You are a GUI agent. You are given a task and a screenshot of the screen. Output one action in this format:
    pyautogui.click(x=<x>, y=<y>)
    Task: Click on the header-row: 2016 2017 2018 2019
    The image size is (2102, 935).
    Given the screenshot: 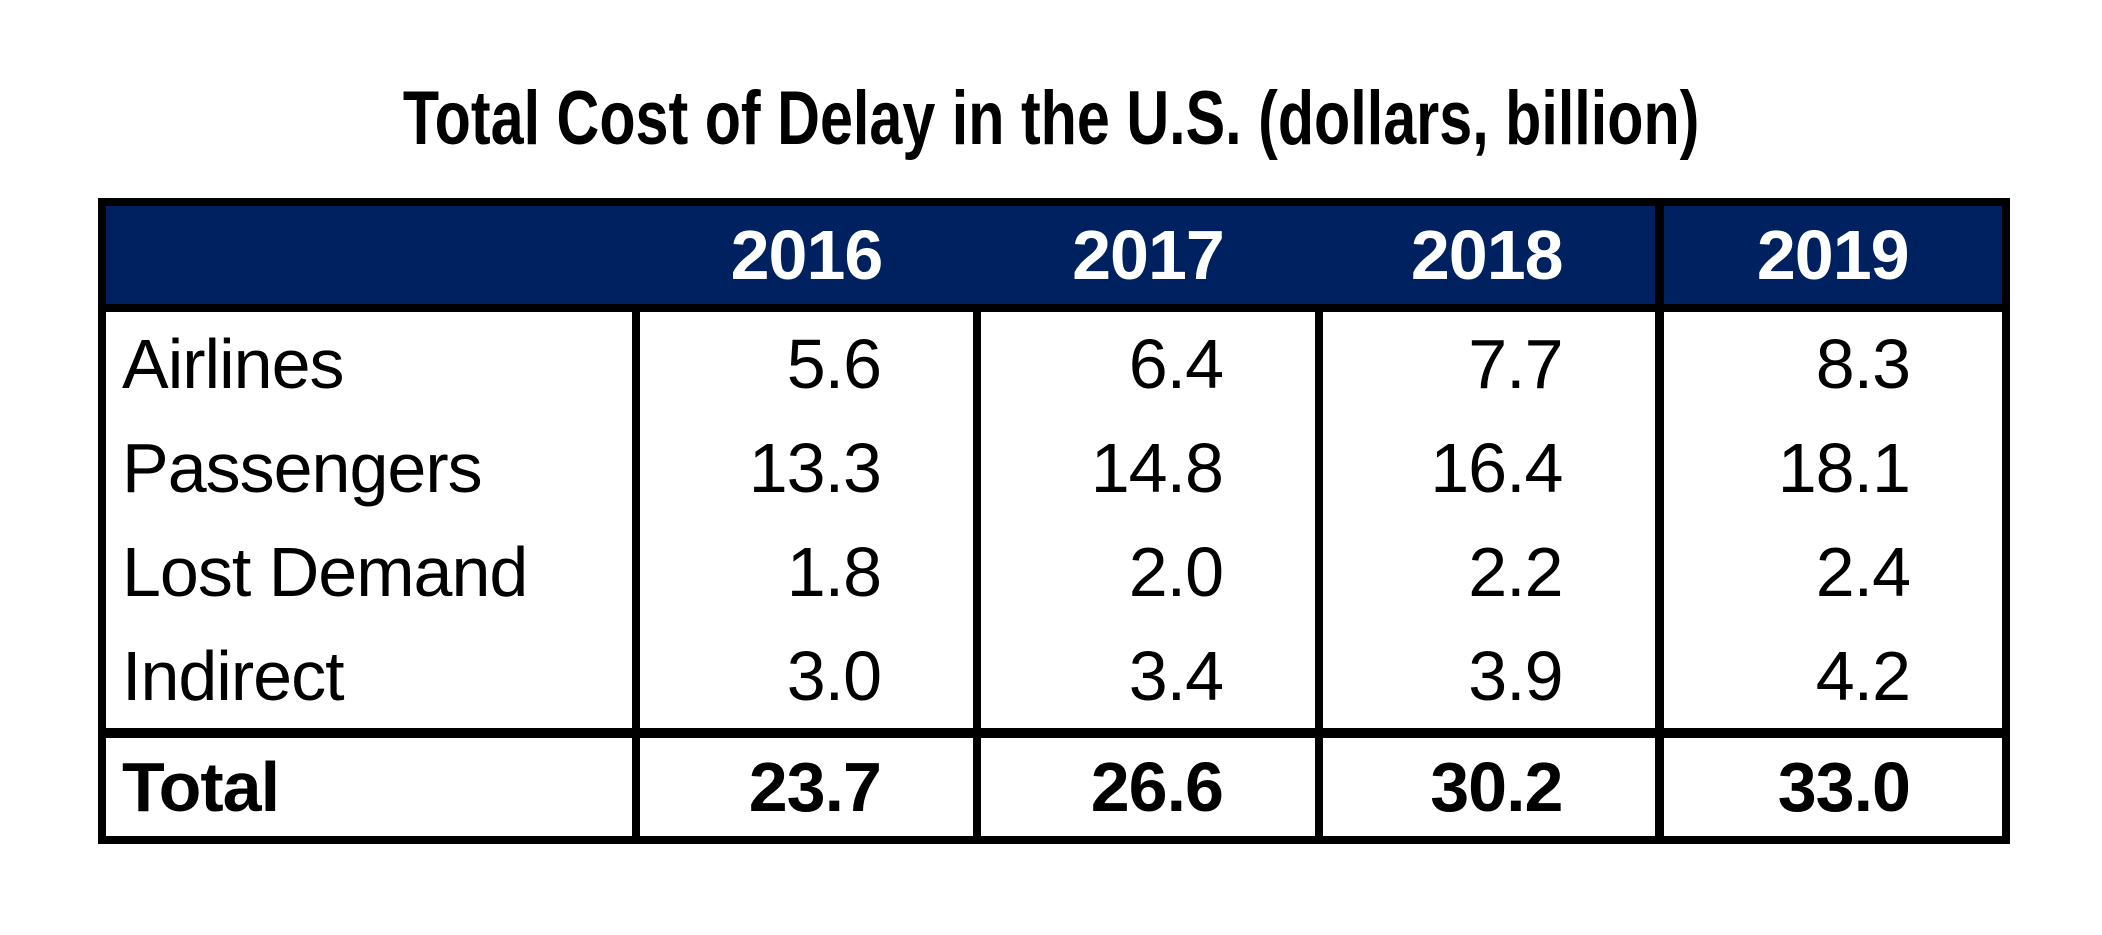 What is the action you would take?
    pyautogui.click(x=1054, y=255)
    